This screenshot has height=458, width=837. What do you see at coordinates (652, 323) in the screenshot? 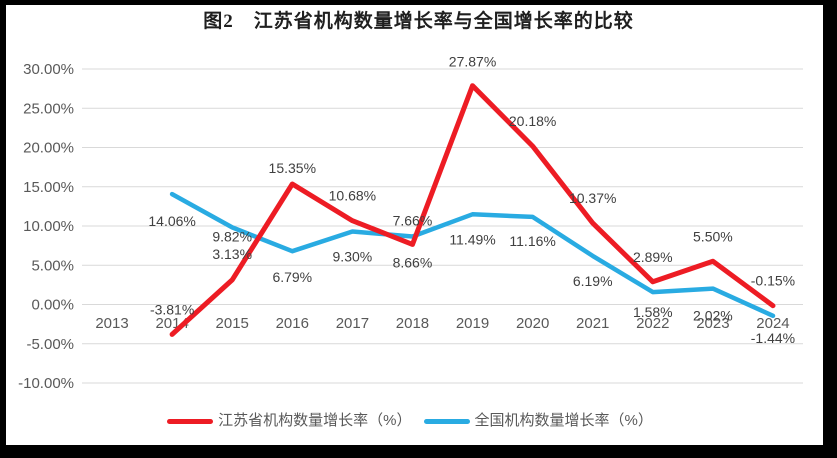
I see `x-axis-tick-label: 2022` at bounding box center [652, 323].